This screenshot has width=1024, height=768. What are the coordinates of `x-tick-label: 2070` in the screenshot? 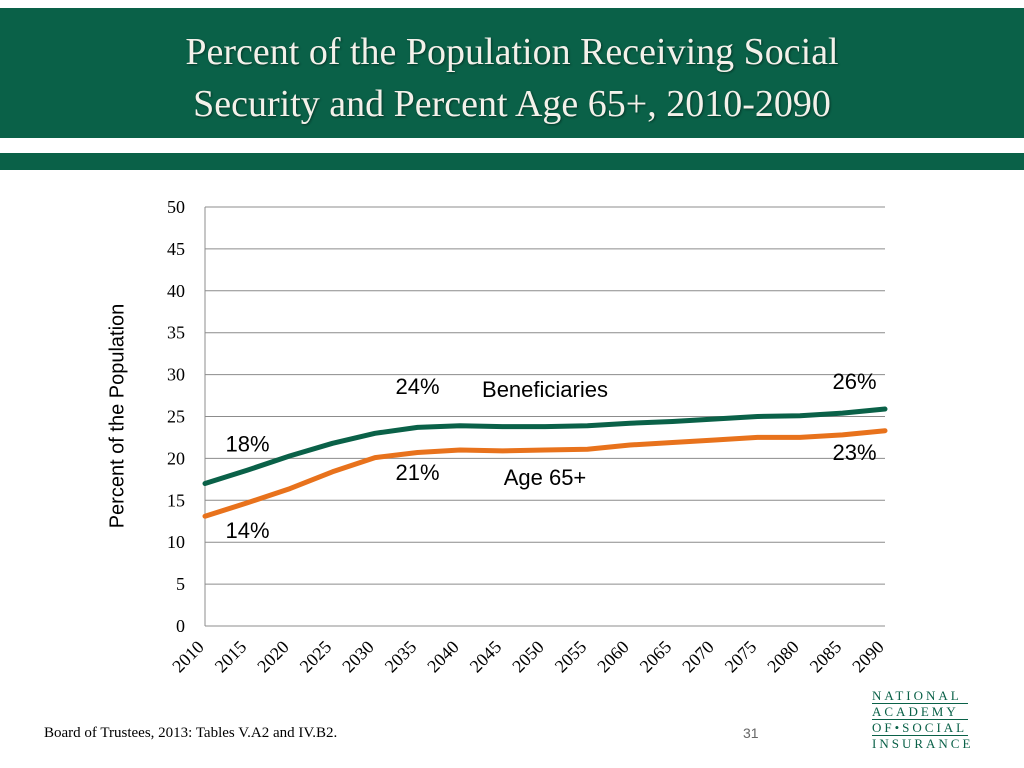 It's located at (698, 657).